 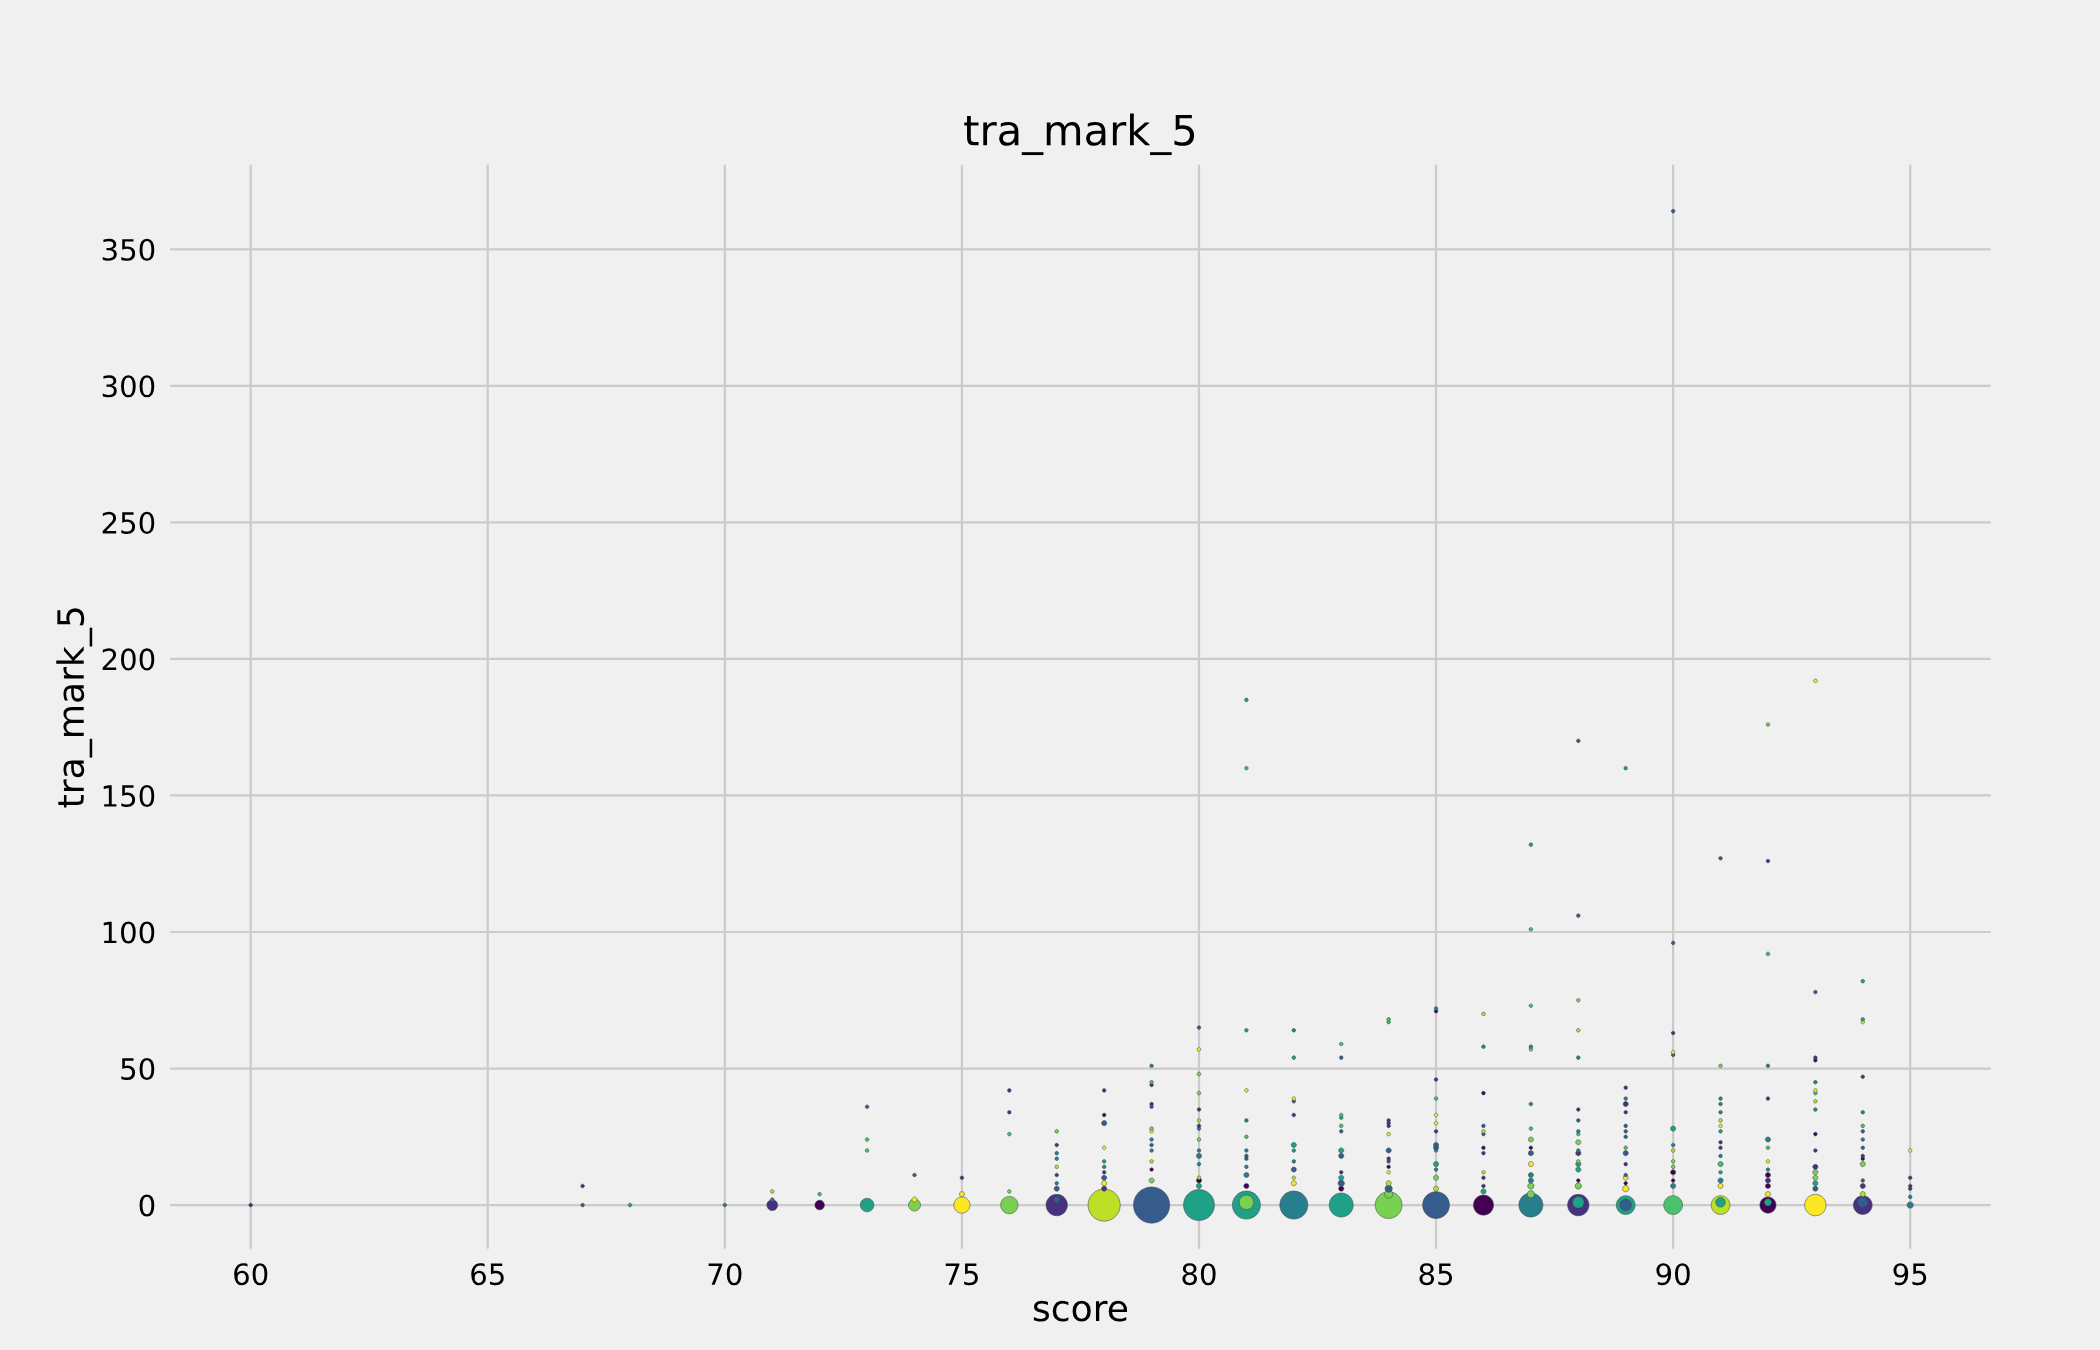 What do you see at coordinates (251, 1274) in the screenshot?
I see `x-tick-label: 60` at bounding box center [251, 1274].